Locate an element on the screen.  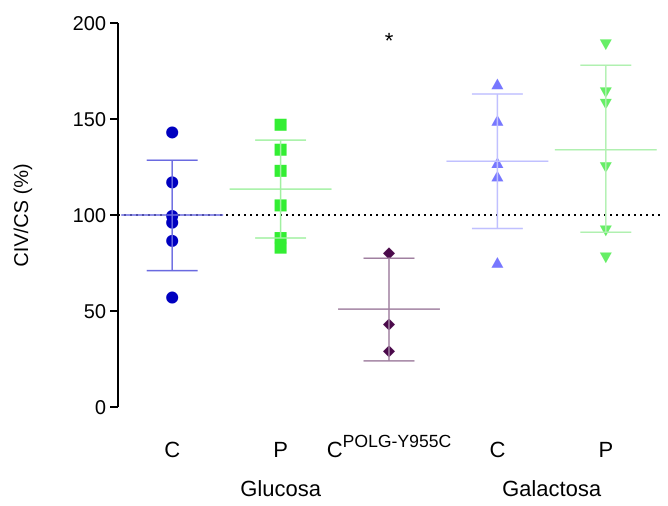
x-tick-label: C$^{POLG-Y955C}$ is located at coordinates (389, 446).